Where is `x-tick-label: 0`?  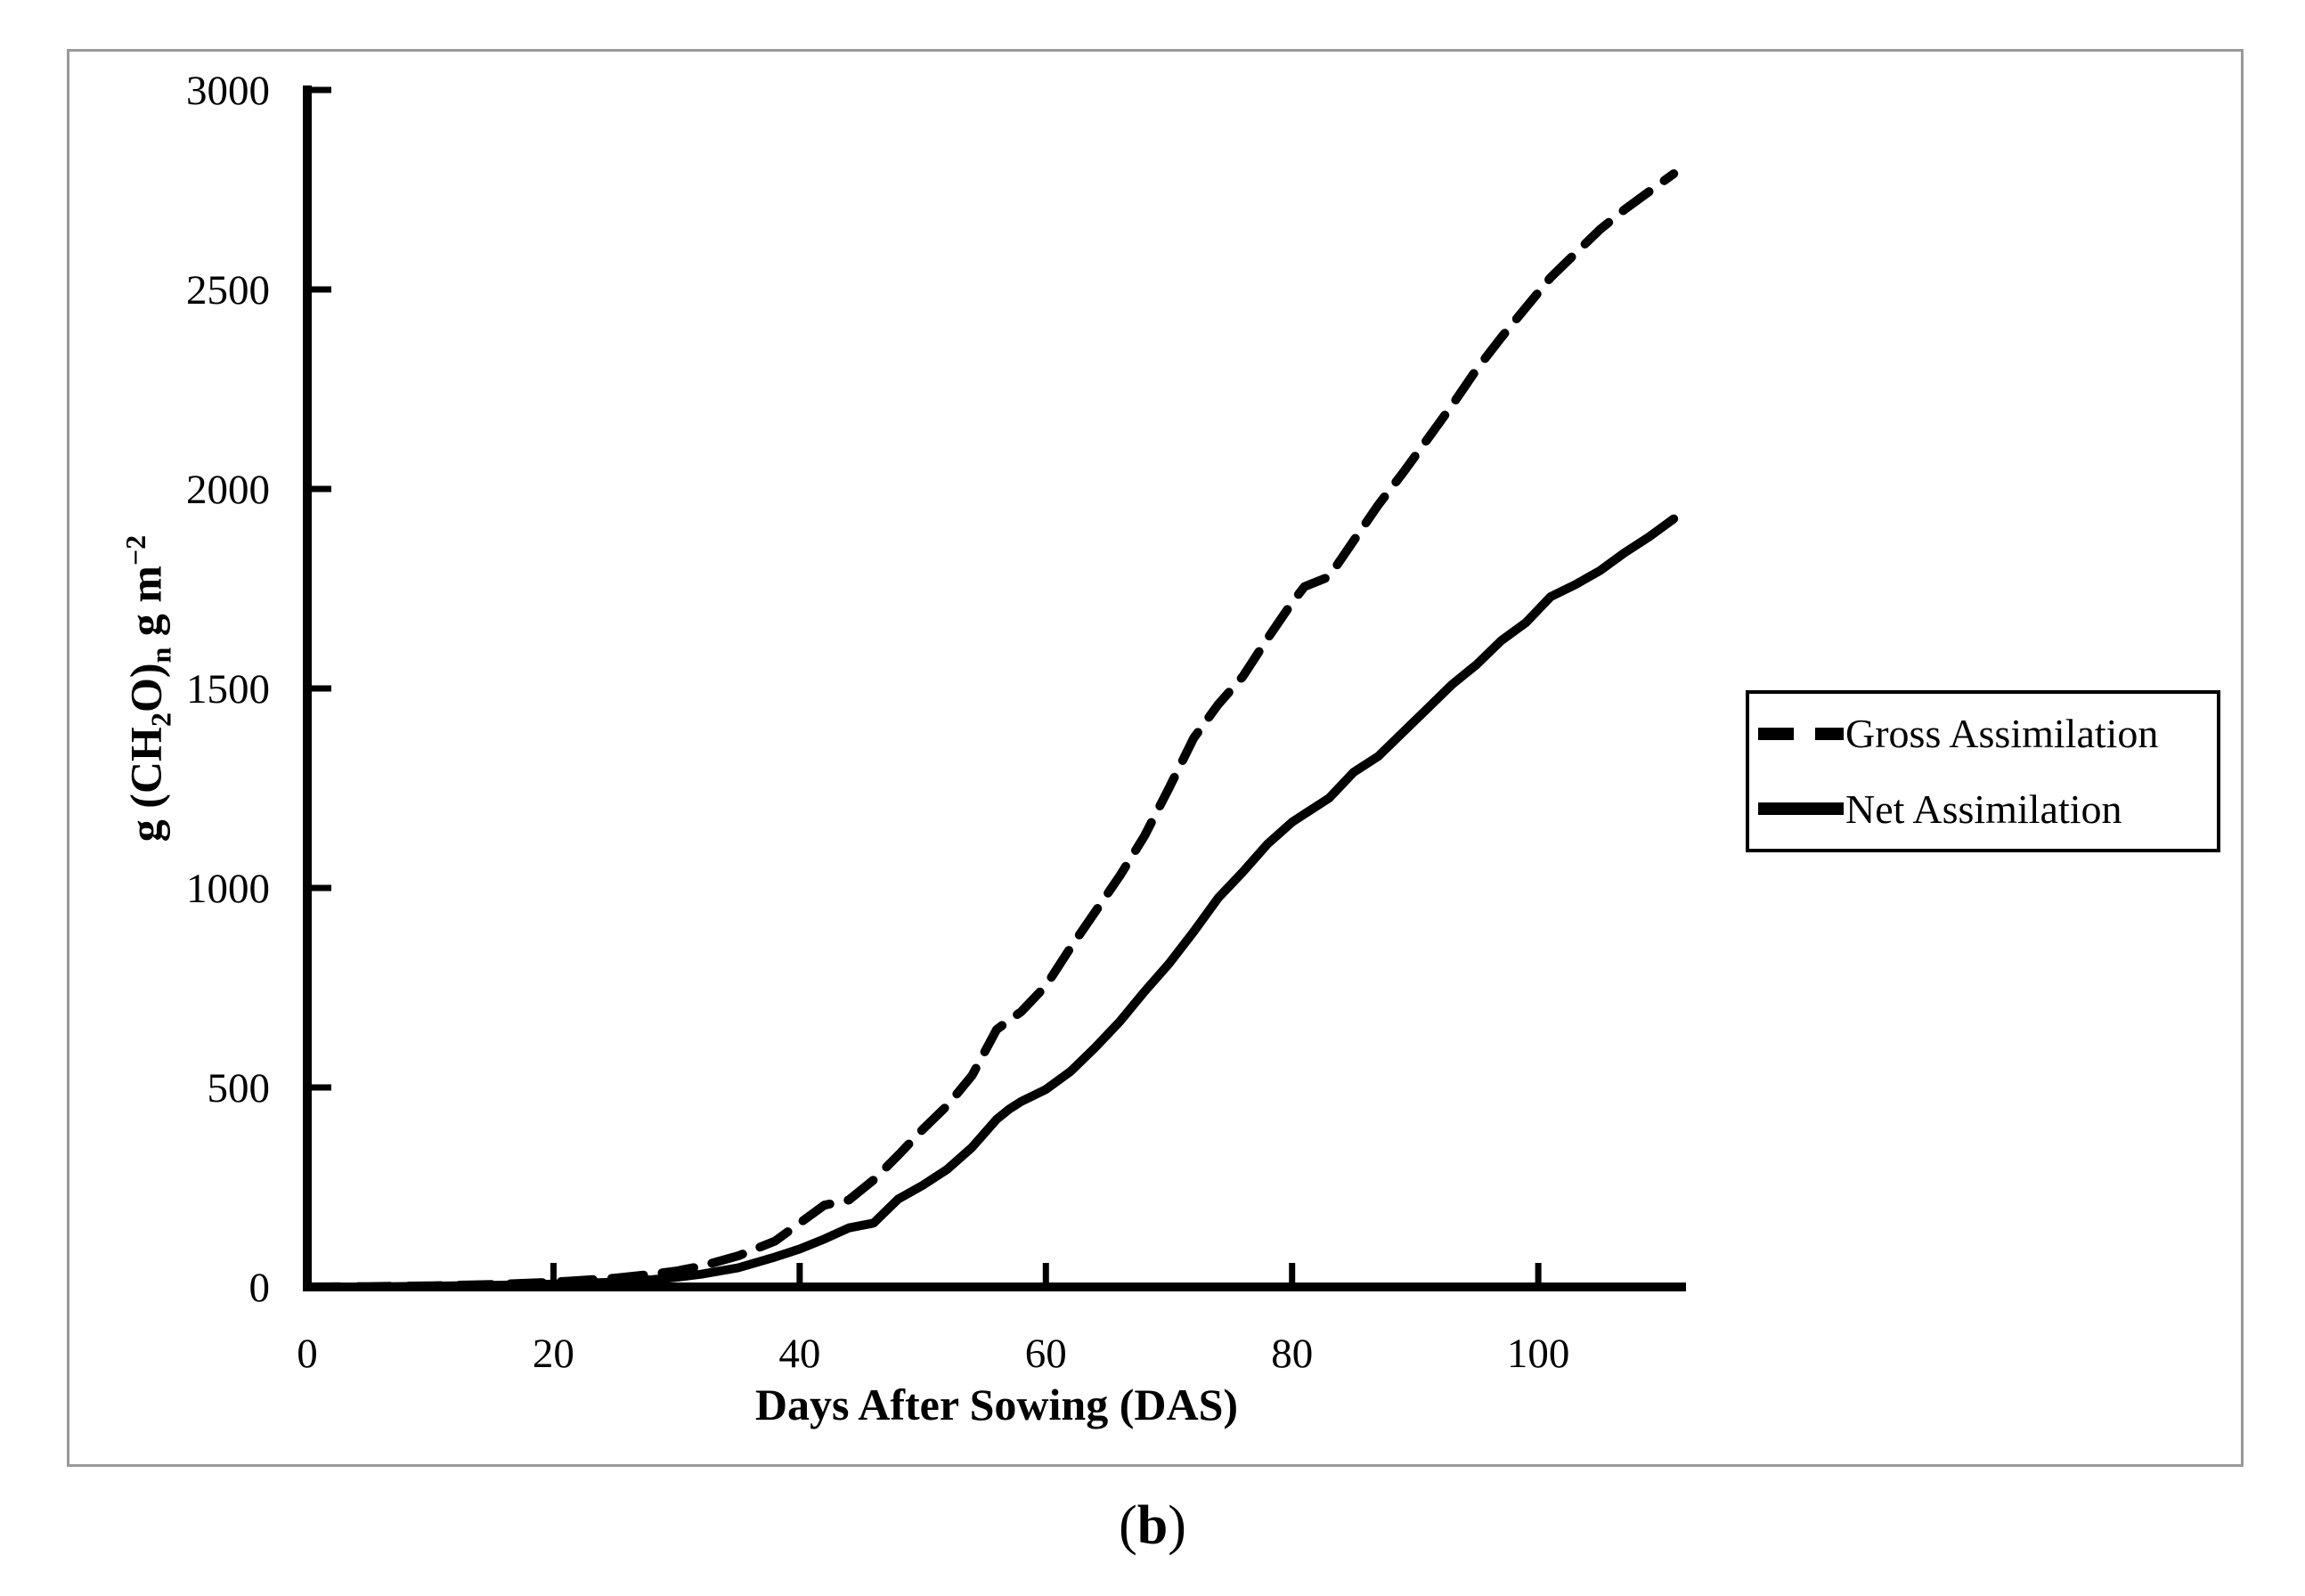 x-tick-label: 0 is located at coordinates (307, 1354).